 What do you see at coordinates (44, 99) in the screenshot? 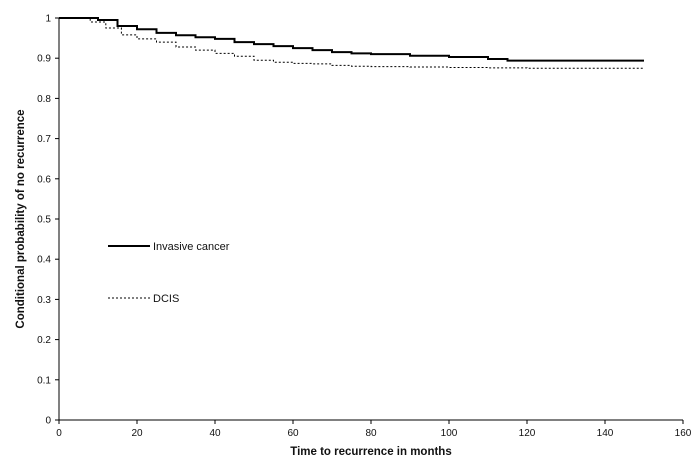
I see `y-tick-label: 0.8` at bounding box center [44, 99].